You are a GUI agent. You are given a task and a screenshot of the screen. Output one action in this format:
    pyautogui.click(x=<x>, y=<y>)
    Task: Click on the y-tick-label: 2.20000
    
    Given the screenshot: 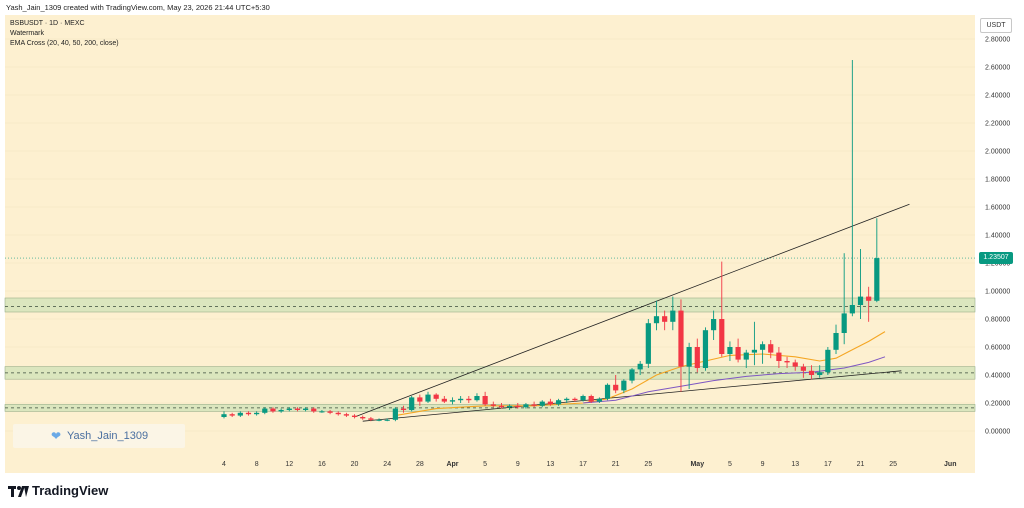 What is the action you would take?
    pyautogui.click(x=997, y=124)
    